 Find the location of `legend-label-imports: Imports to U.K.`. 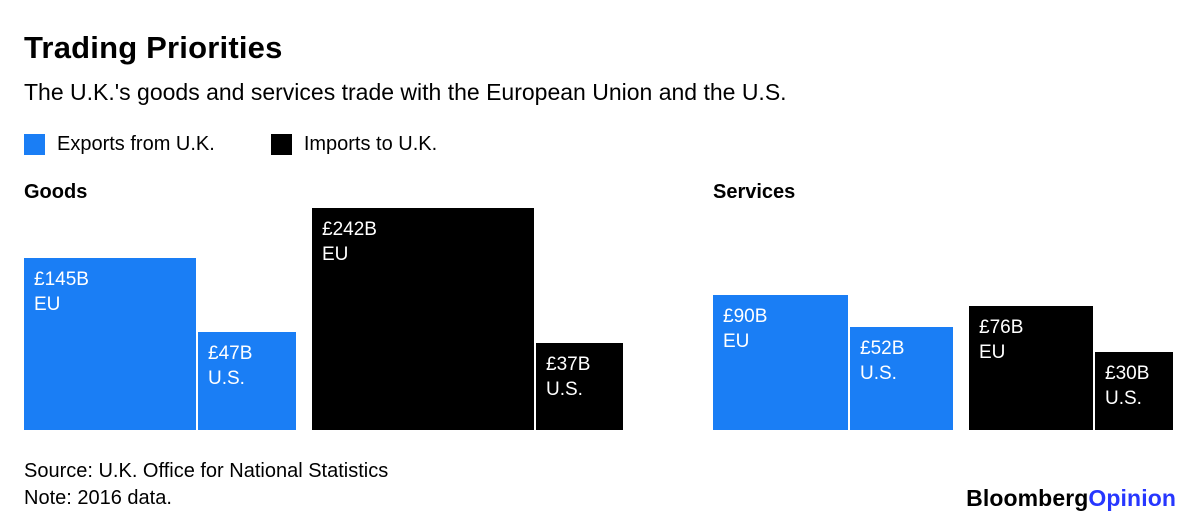

legend-label-imports: Imports to U.K. is located at coordinates (370, 144).